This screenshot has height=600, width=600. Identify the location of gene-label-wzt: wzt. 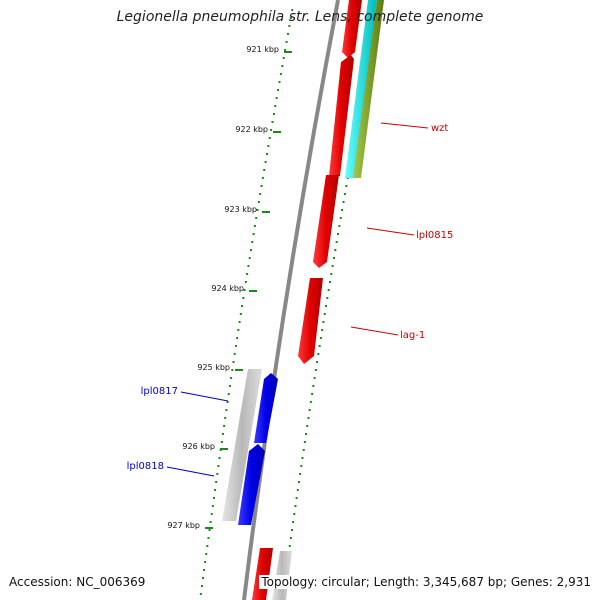
(439, 128).